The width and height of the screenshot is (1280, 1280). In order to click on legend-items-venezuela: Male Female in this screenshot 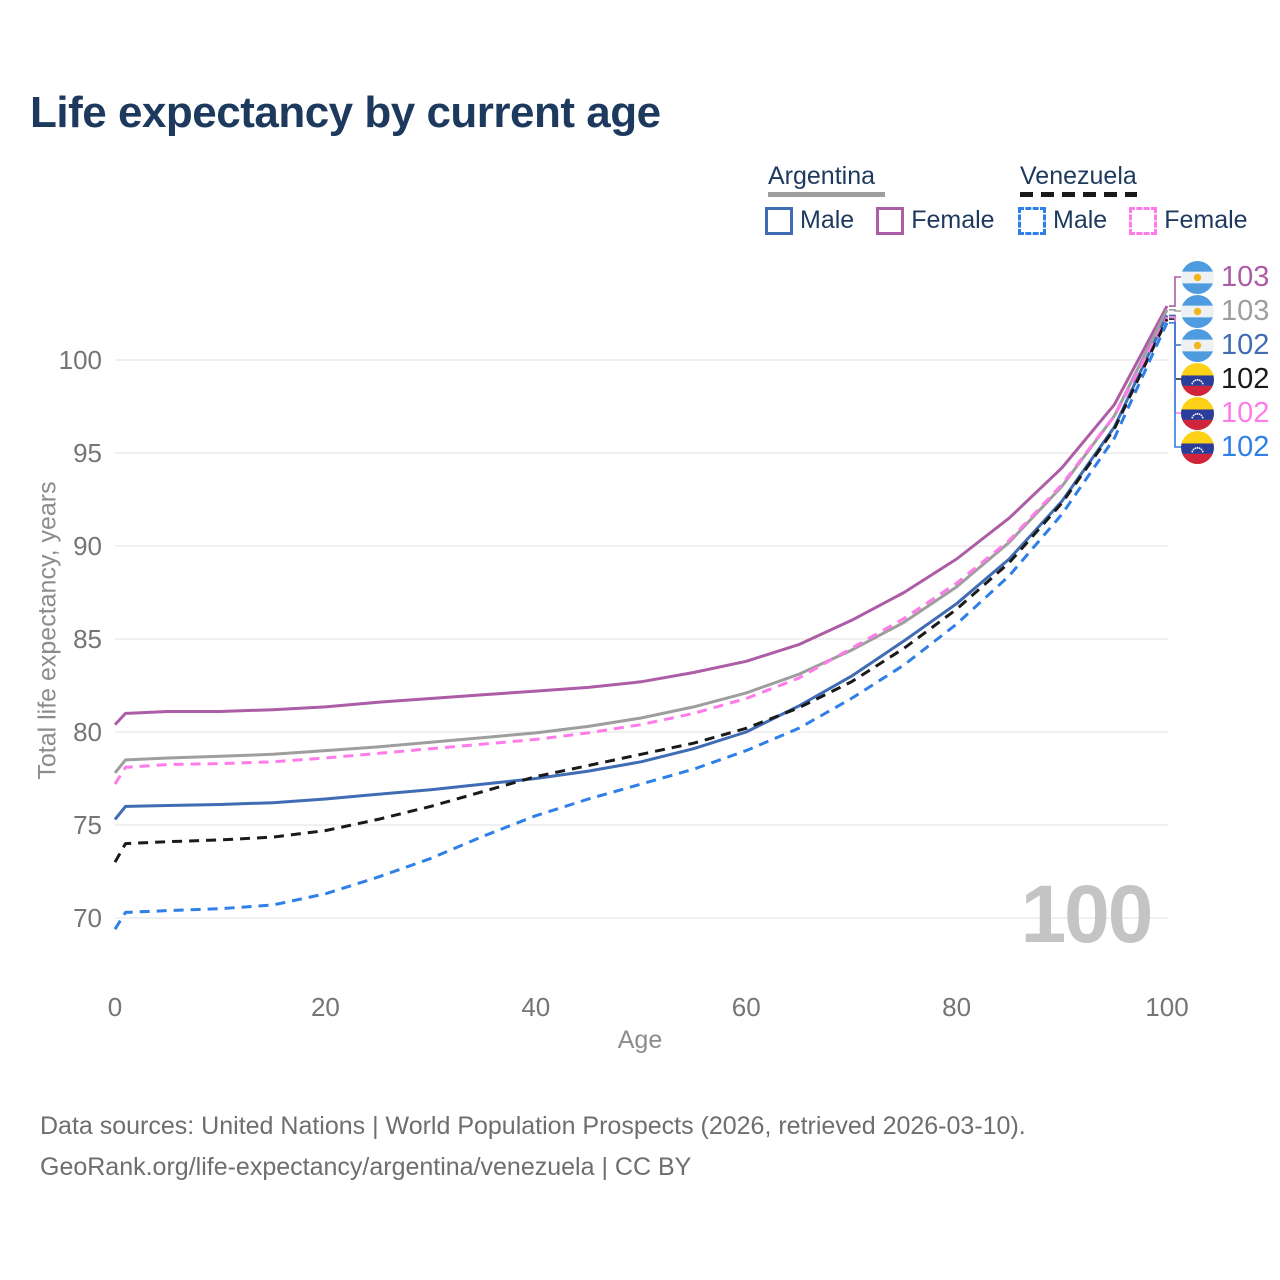, I will do `click(1133, 220)`.